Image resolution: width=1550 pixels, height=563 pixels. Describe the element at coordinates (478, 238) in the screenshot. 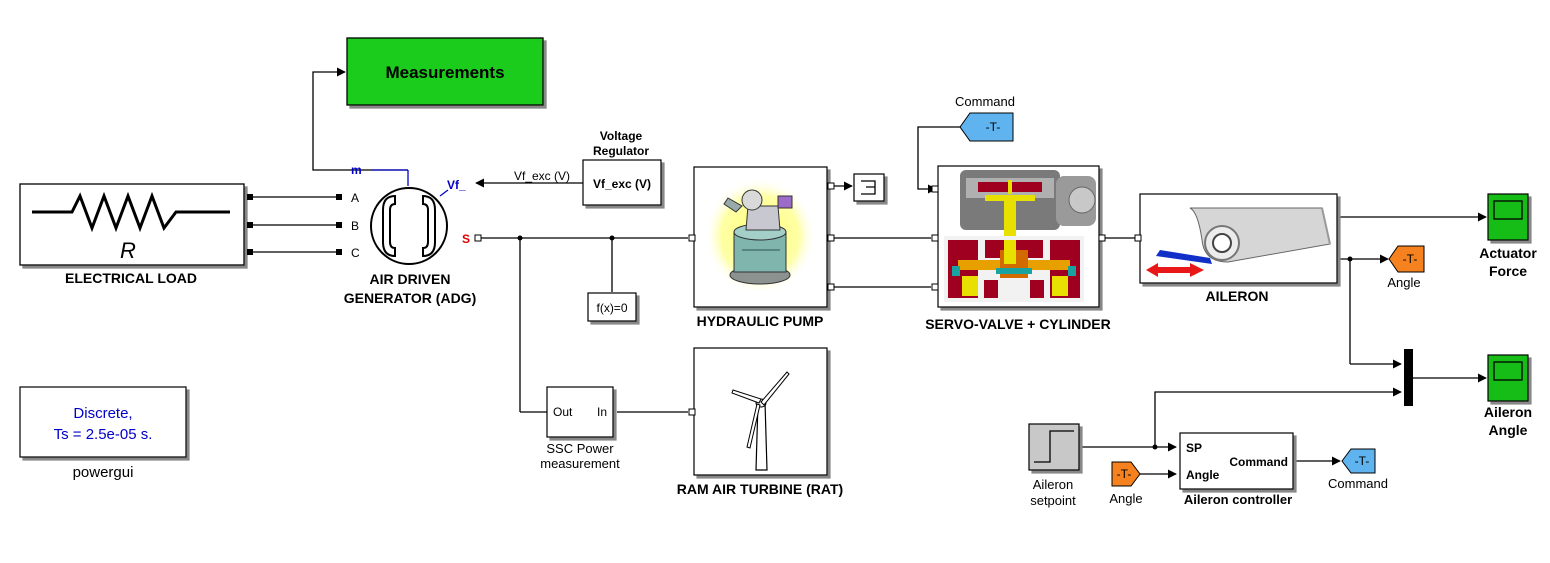

I see `adg-port-s` at that location.